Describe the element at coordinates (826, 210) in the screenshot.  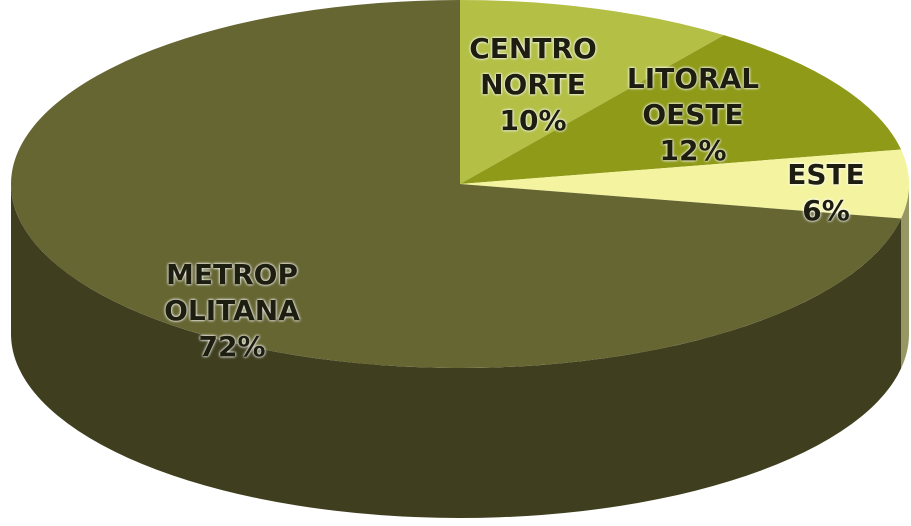
I see `value-label: 6%` at that location.